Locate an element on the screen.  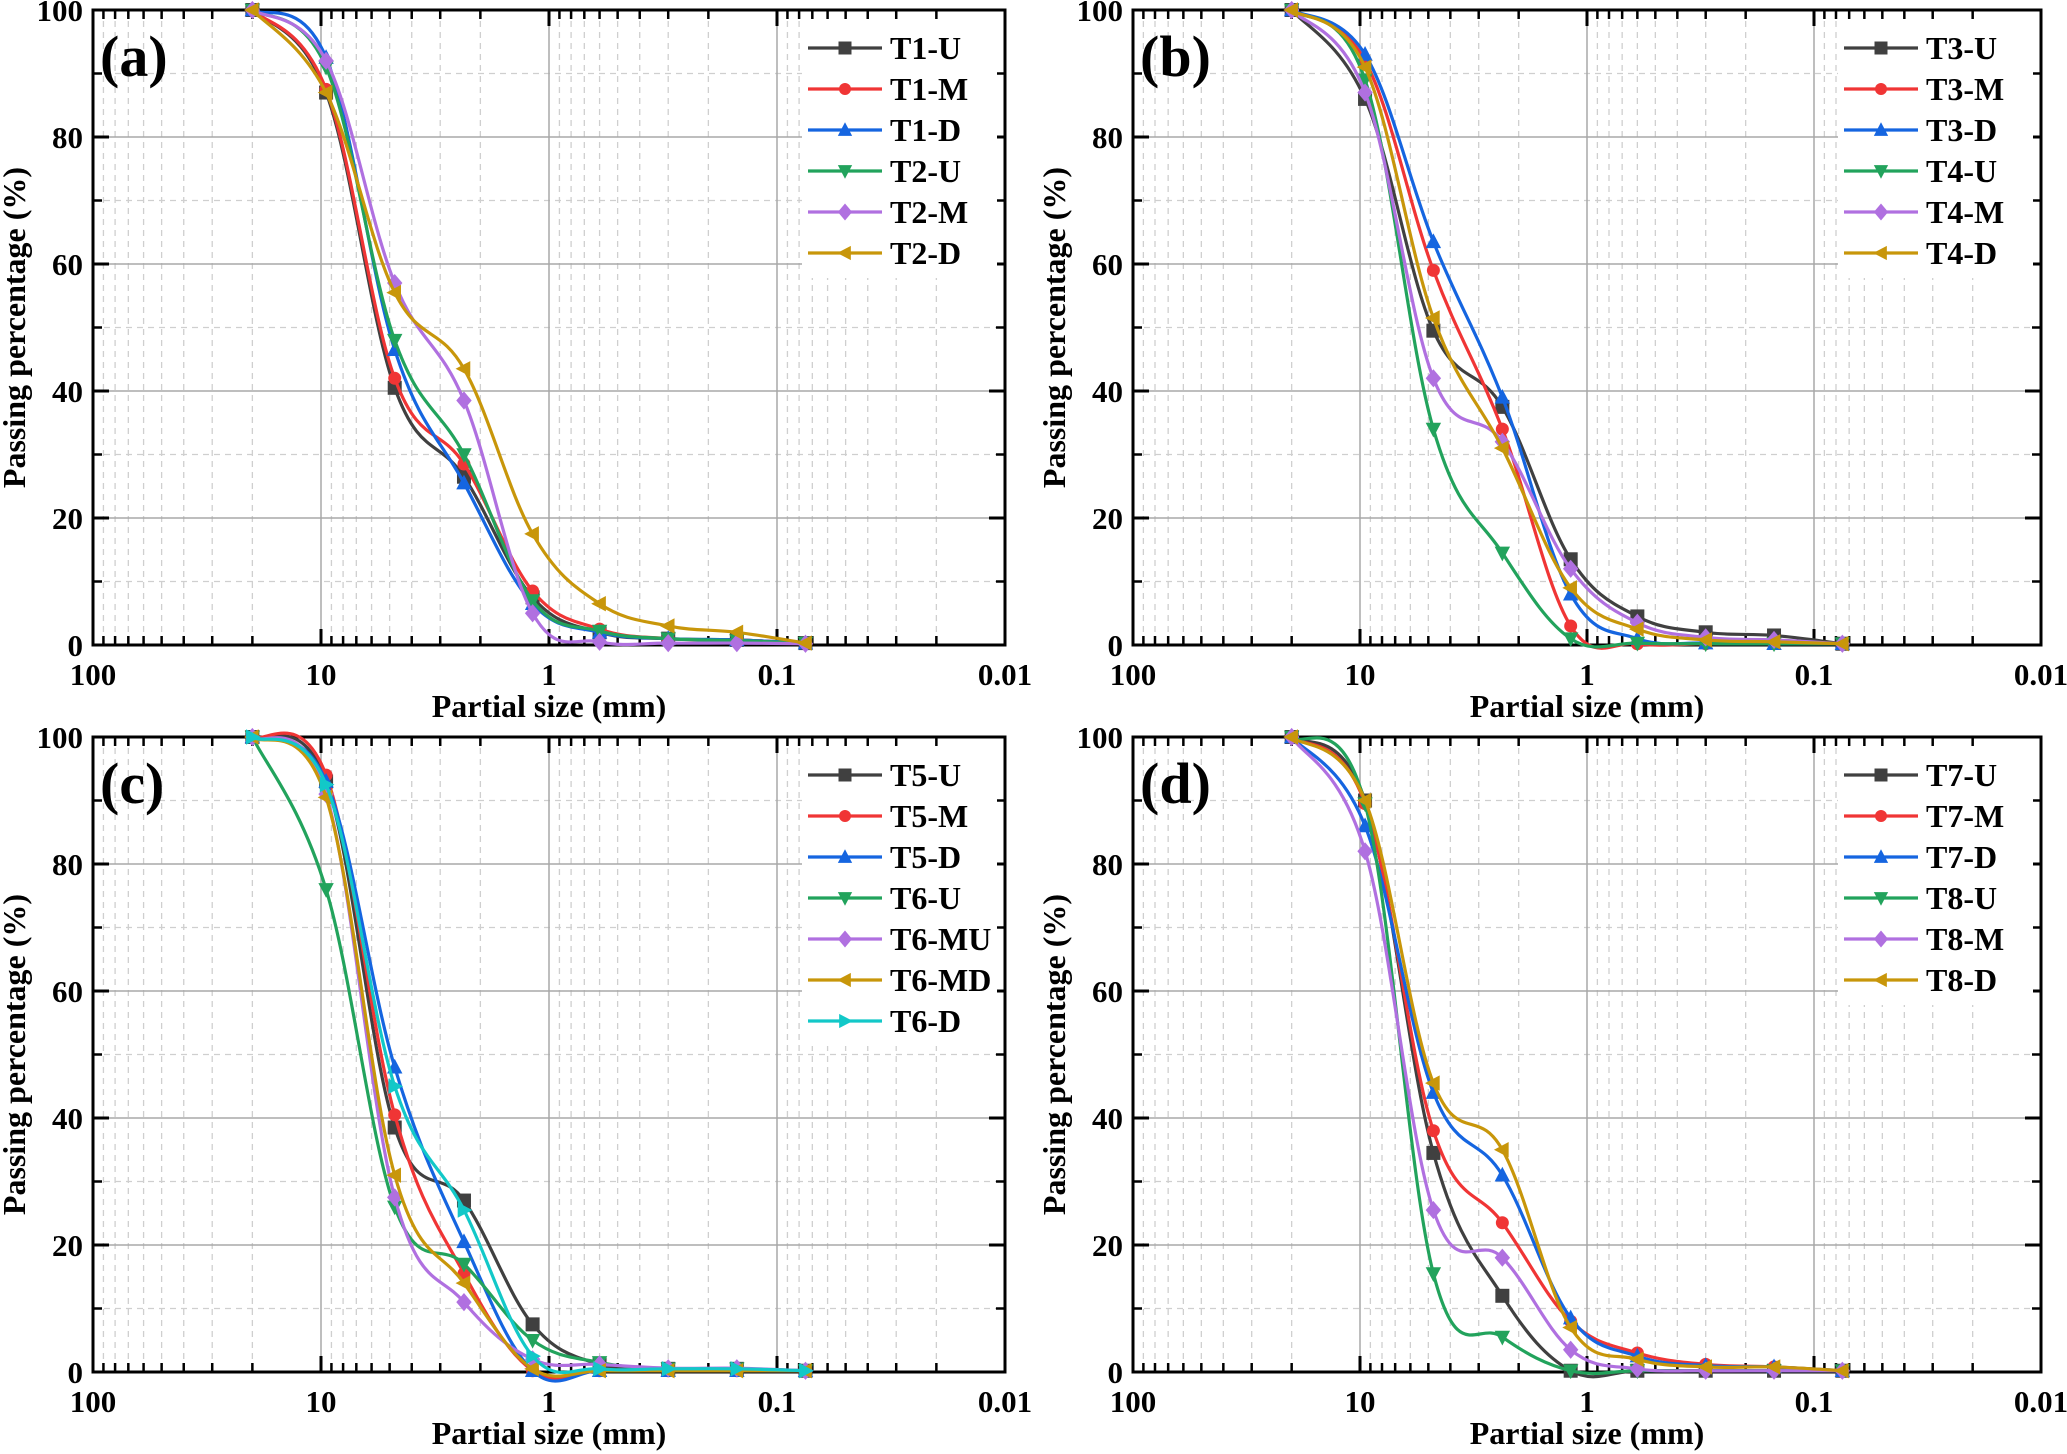
legend-label: T7-U is located at coordinates (1961, 775).